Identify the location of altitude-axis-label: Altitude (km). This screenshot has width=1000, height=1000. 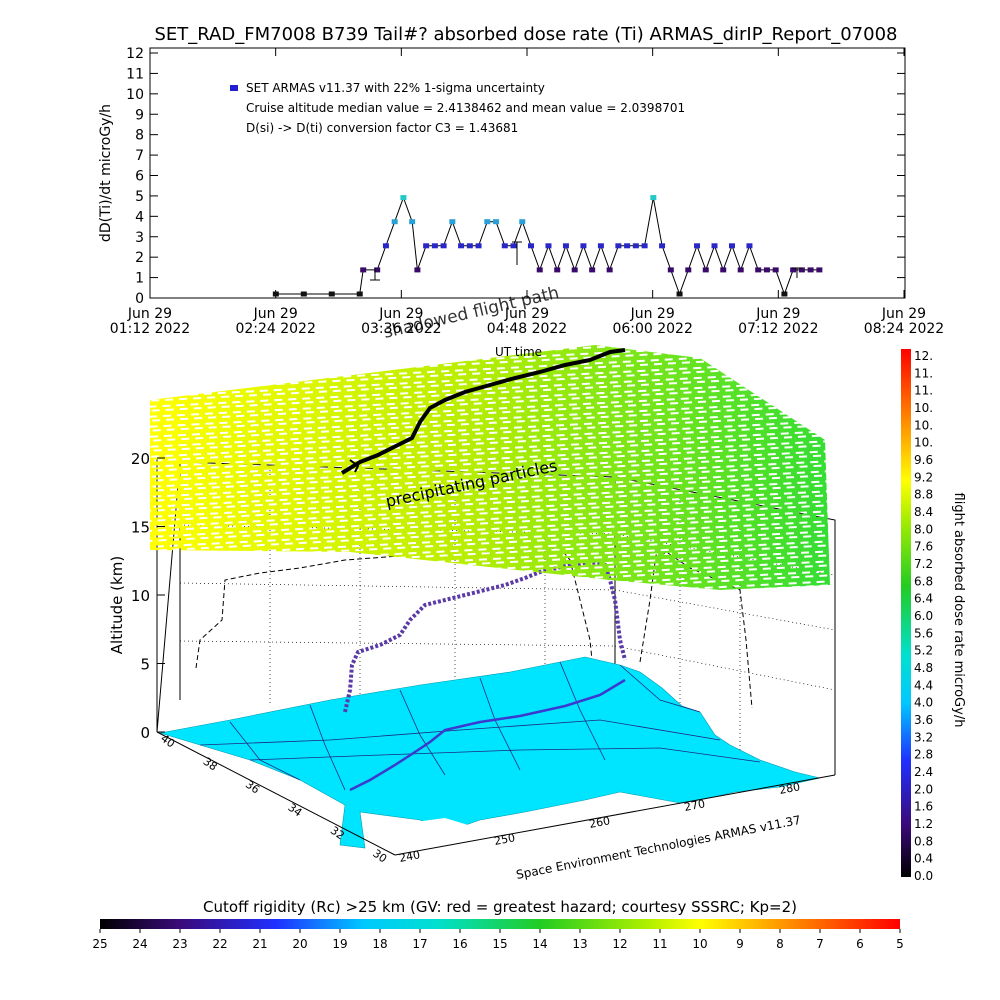
(117, 605).